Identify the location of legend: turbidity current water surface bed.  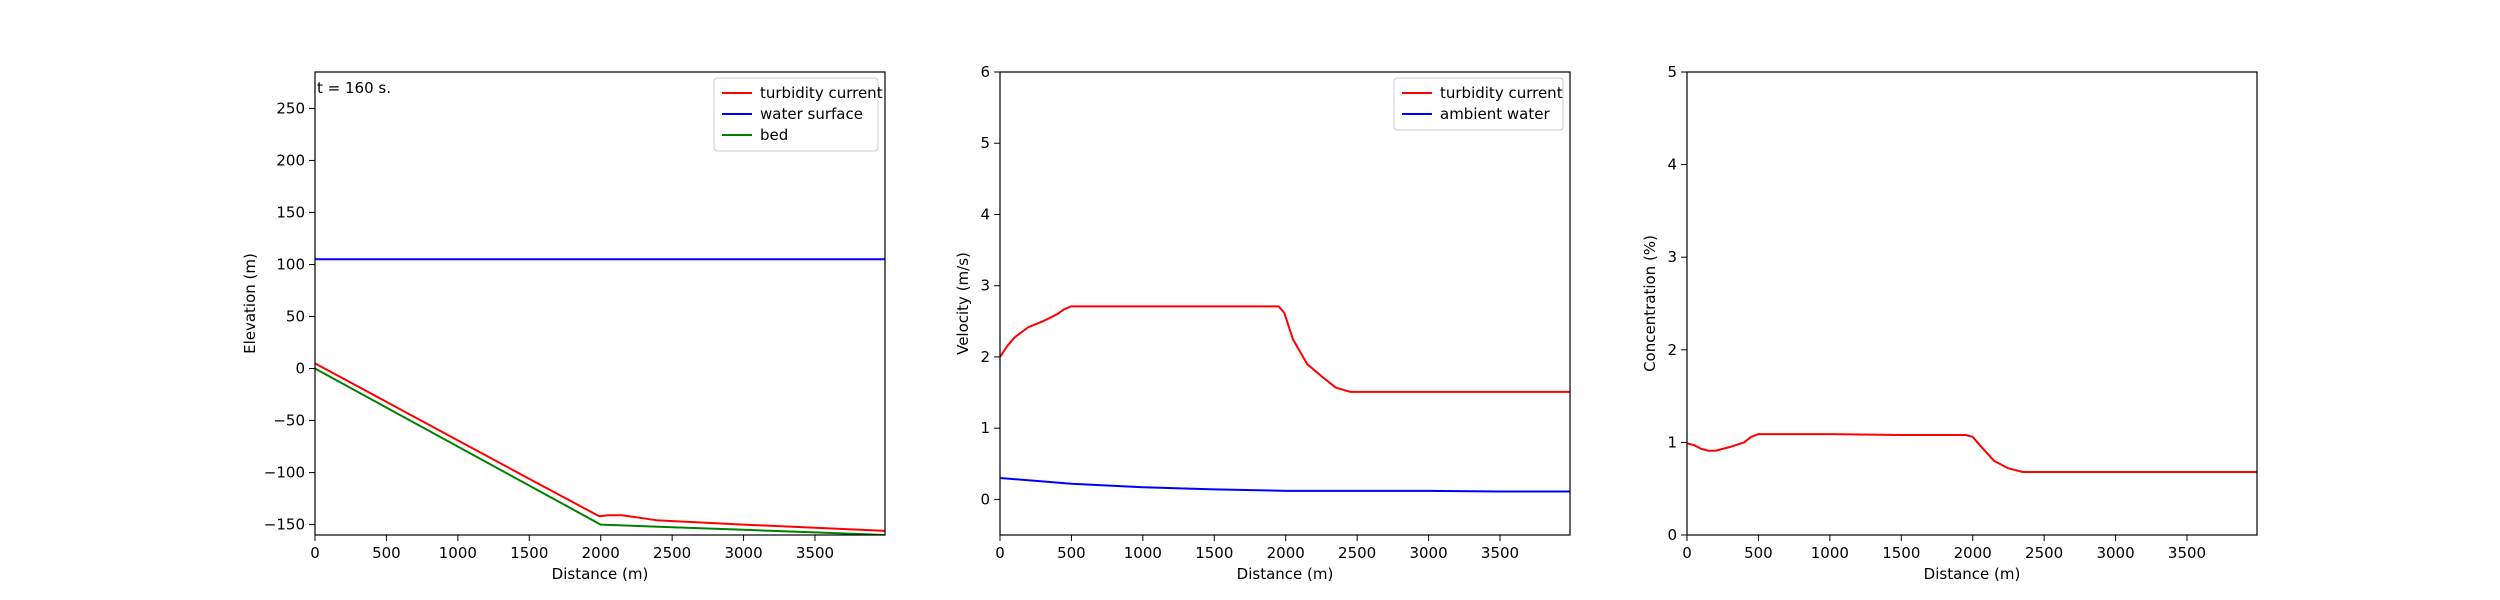
(798, 114).